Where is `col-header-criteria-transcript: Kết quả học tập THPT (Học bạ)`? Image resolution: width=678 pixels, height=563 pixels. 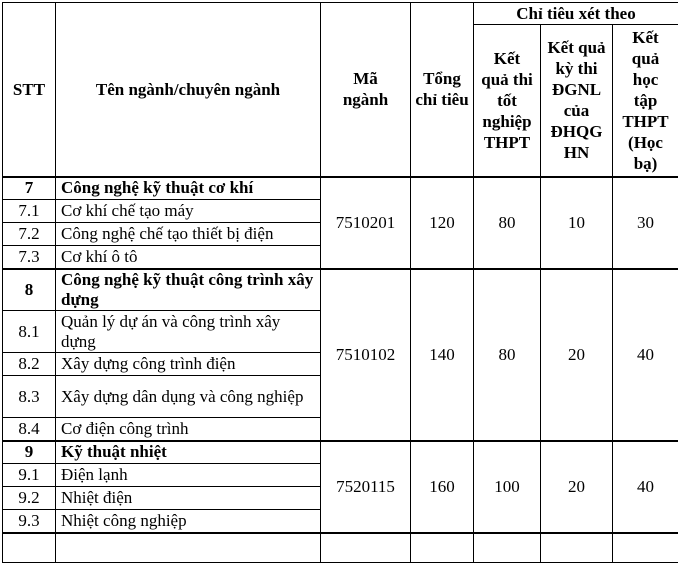
col-header-criteria-transcript: Kết quả học tập THPT (Học bạ) is located at coordinates (645, 101).